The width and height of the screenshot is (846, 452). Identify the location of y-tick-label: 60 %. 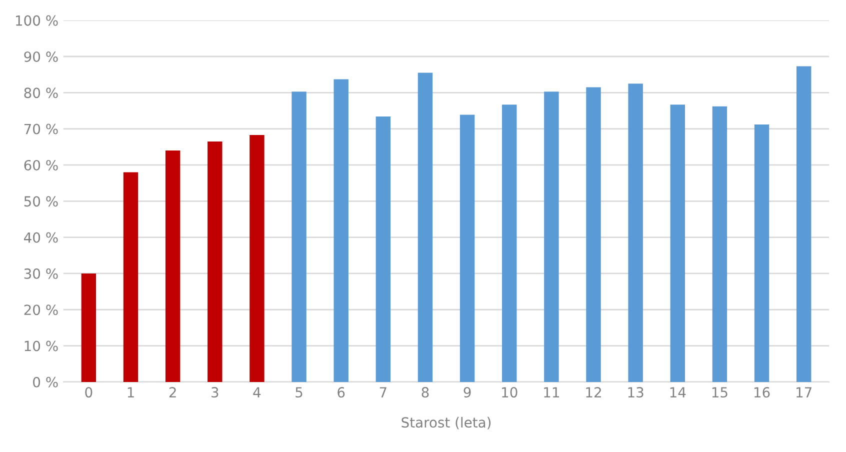
(41, 165).